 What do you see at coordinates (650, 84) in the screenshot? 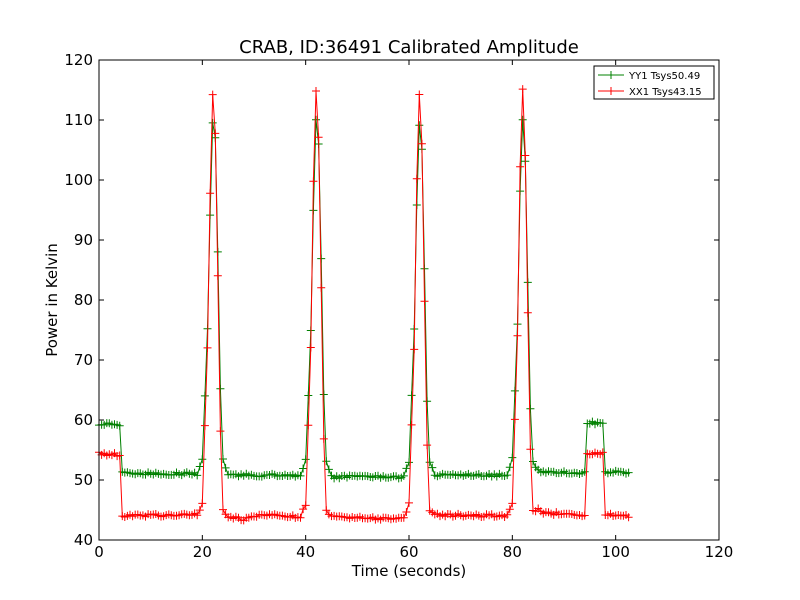
I see `legend-items: YY1 Tsys50.49 XX1 Tsys43.15` at bounding box center [650, 84].